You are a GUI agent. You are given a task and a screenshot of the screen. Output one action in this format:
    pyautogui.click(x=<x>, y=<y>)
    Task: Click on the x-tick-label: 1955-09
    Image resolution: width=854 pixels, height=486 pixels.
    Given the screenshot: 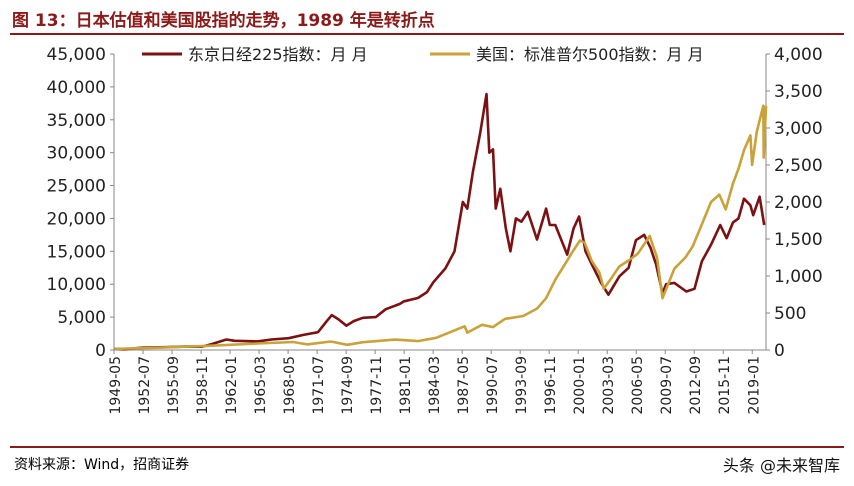 What is the action you would take?
    pyautogui.click(x=174, y=385)
    